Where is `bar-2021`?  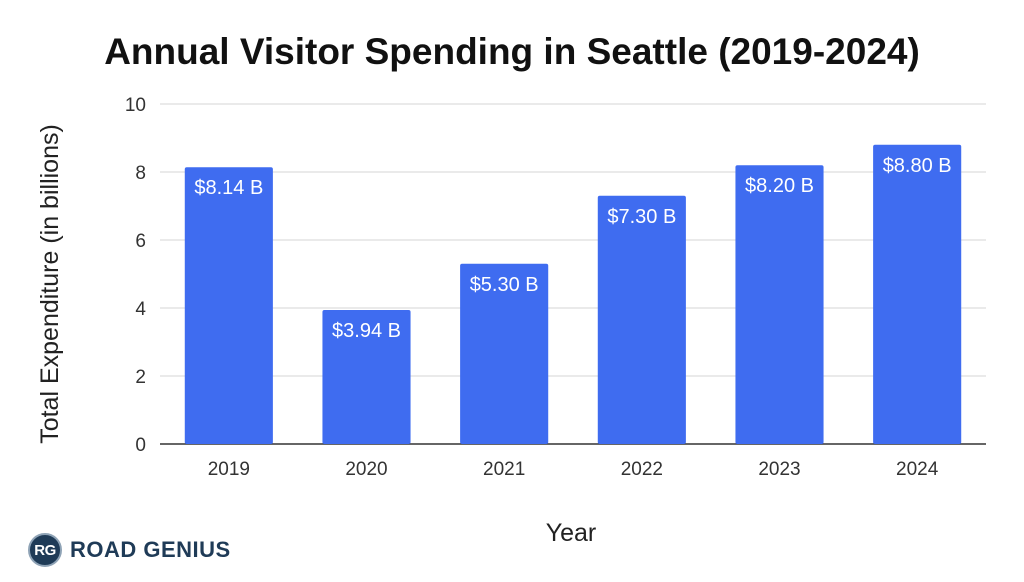
bar-2021 is located at coordinates (504, 353).